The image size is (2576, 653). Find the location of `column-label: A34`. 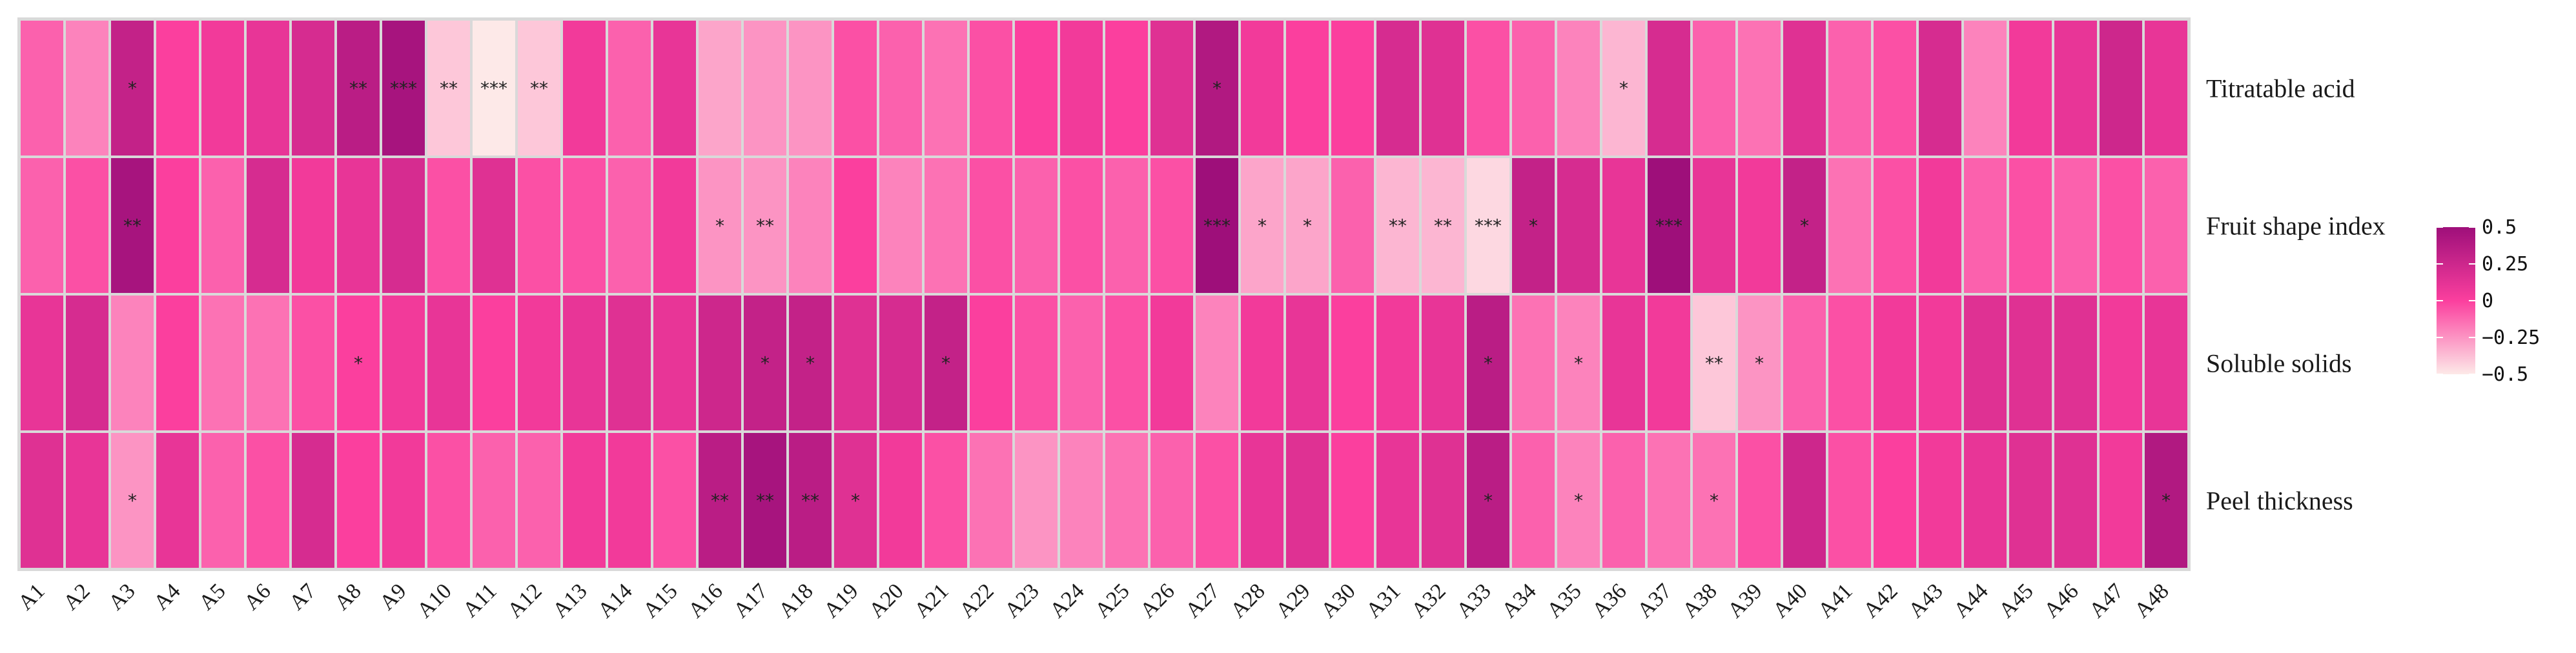

column-label: A34 is located at coordinates (1519, 601).